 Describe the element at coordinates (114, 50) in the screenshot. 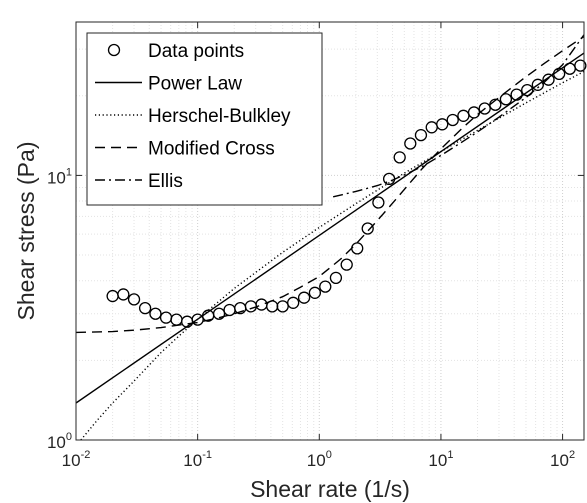

I see `legend-marker-data-points` at that location.